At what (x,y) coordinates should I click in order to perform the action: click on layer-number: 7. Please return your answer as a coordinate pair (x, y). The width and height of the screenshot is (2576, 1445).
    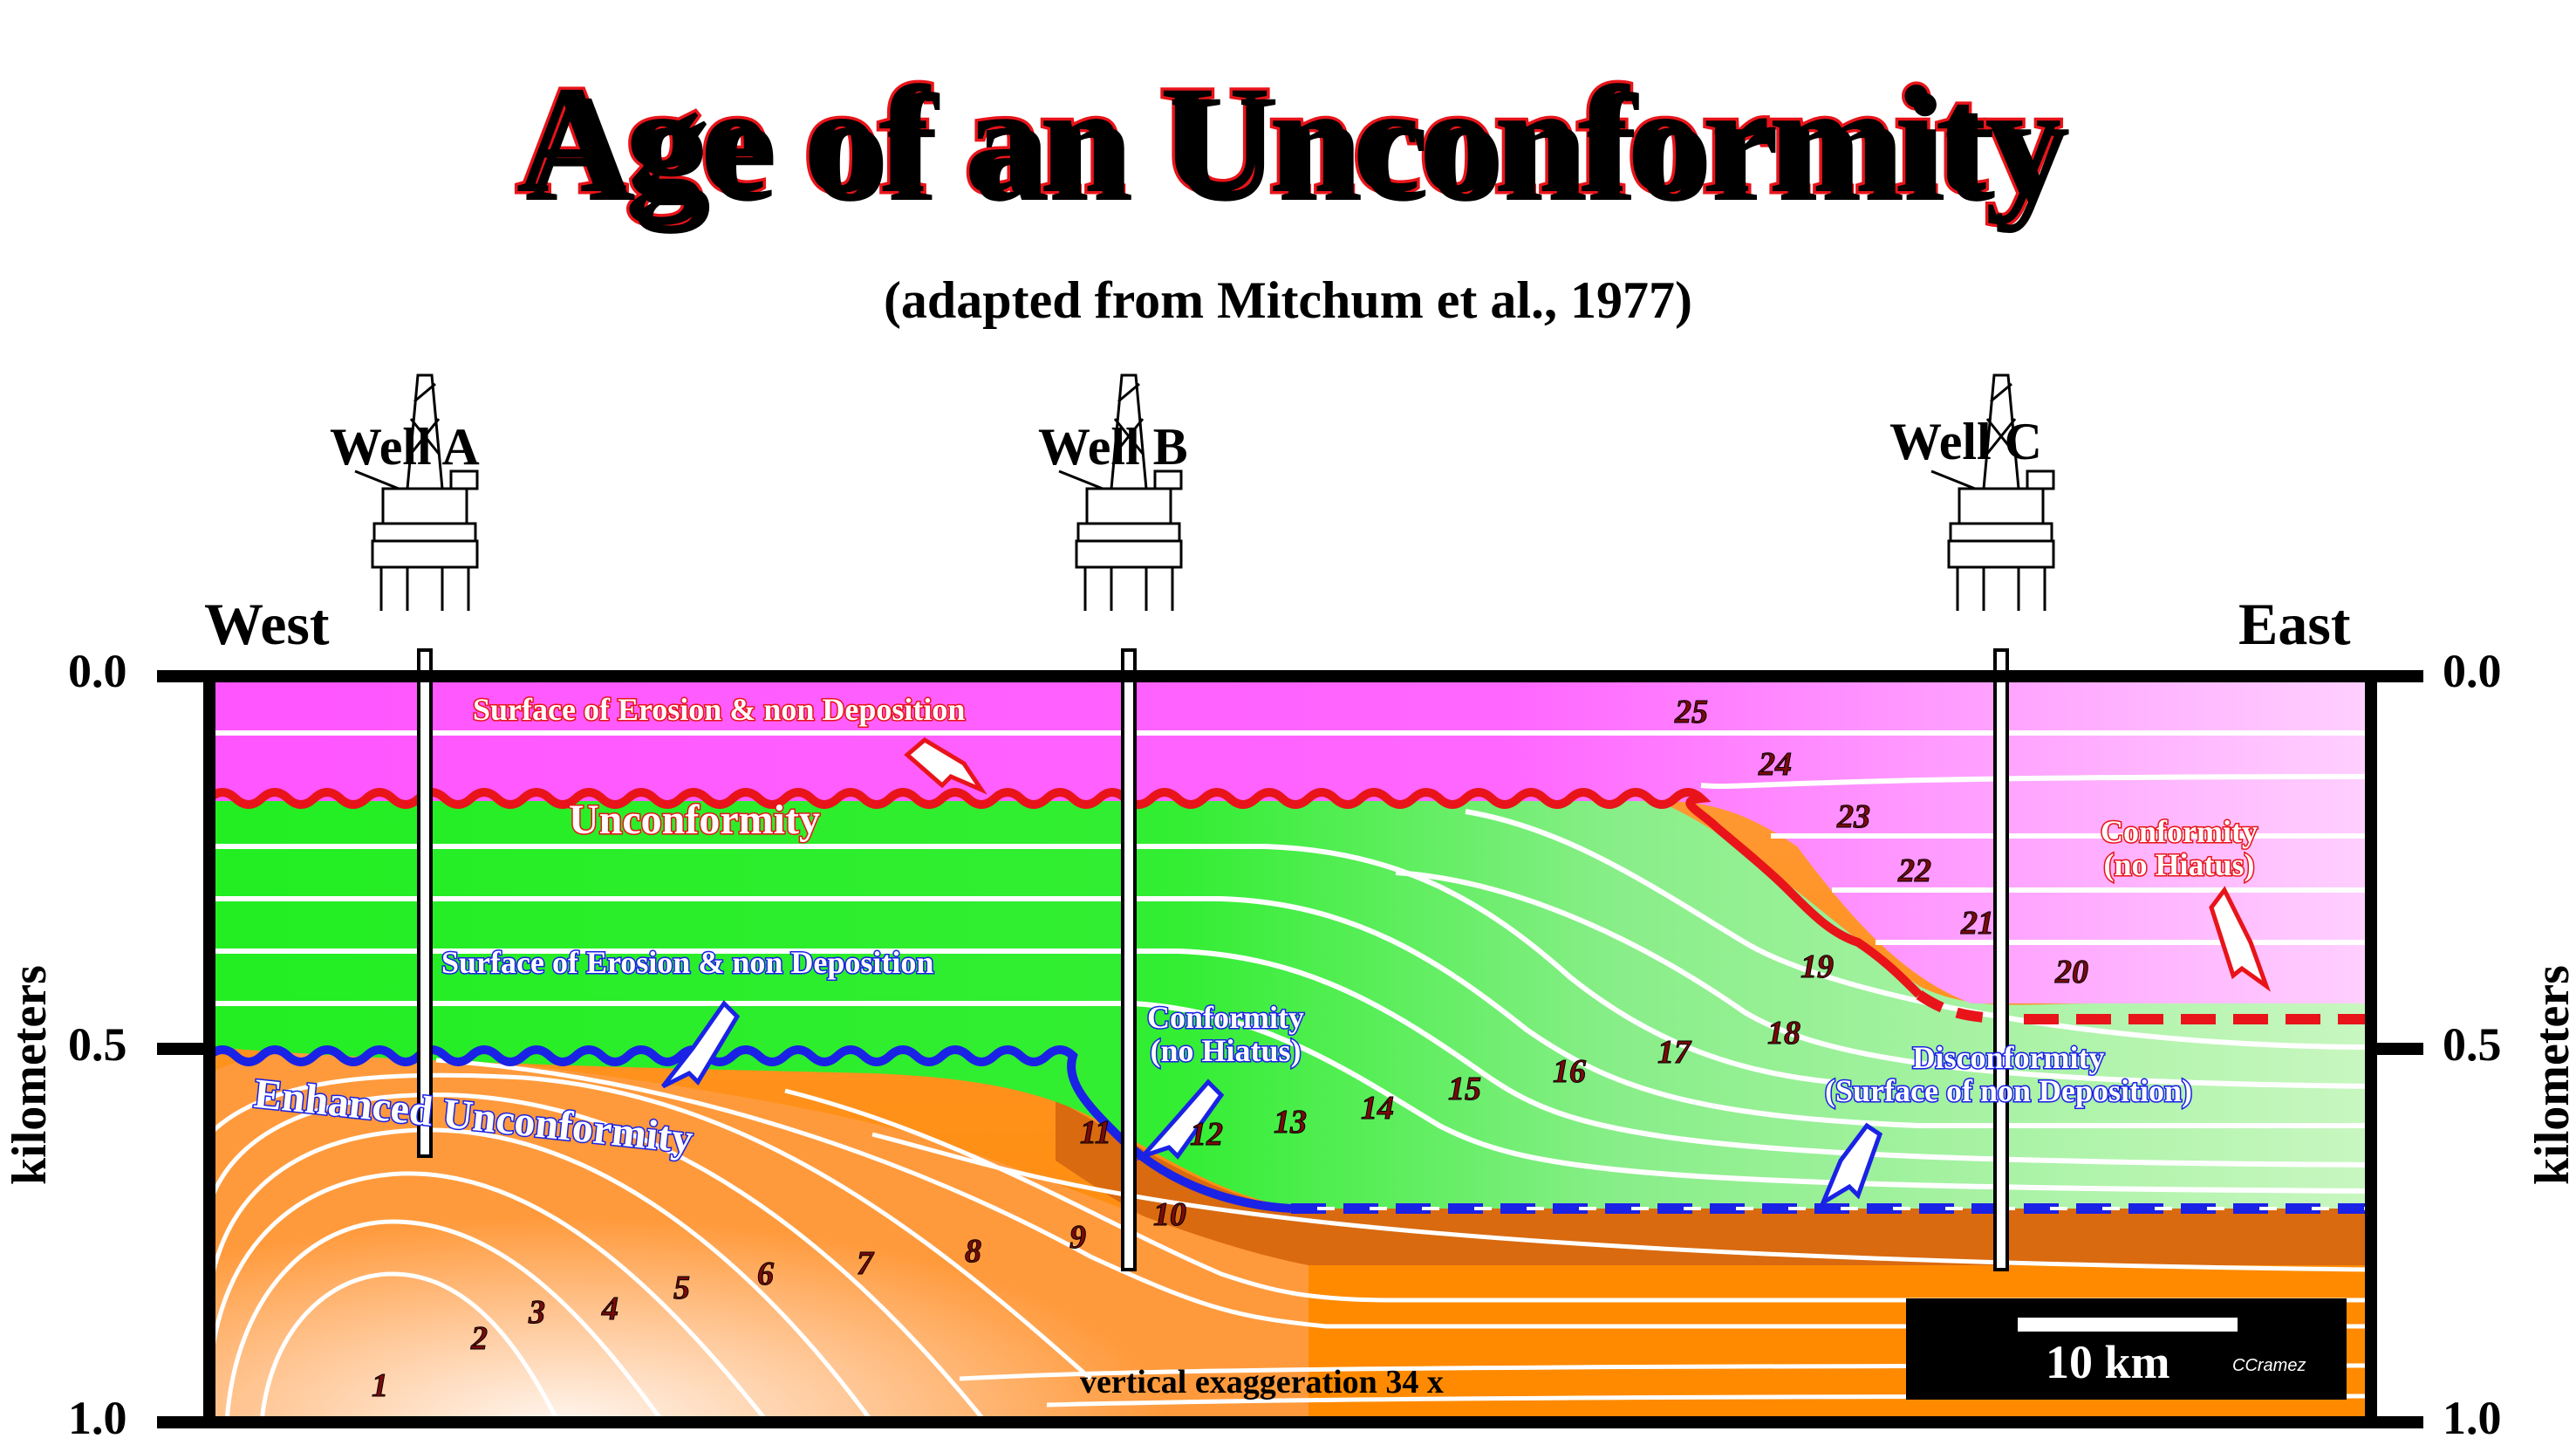
    Looking at the image, I should click on (865, 1264).